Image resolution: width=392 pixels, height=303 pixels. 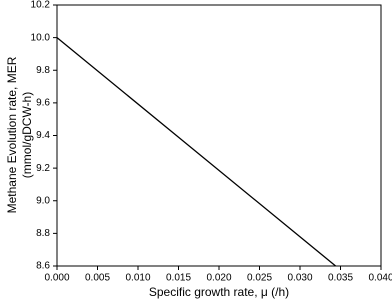 What do you see at coordinates (27, 135) in the screenshot?
I see `y-axis-label: (mmol/gDCW-h)` at bounding box center [27, 135].